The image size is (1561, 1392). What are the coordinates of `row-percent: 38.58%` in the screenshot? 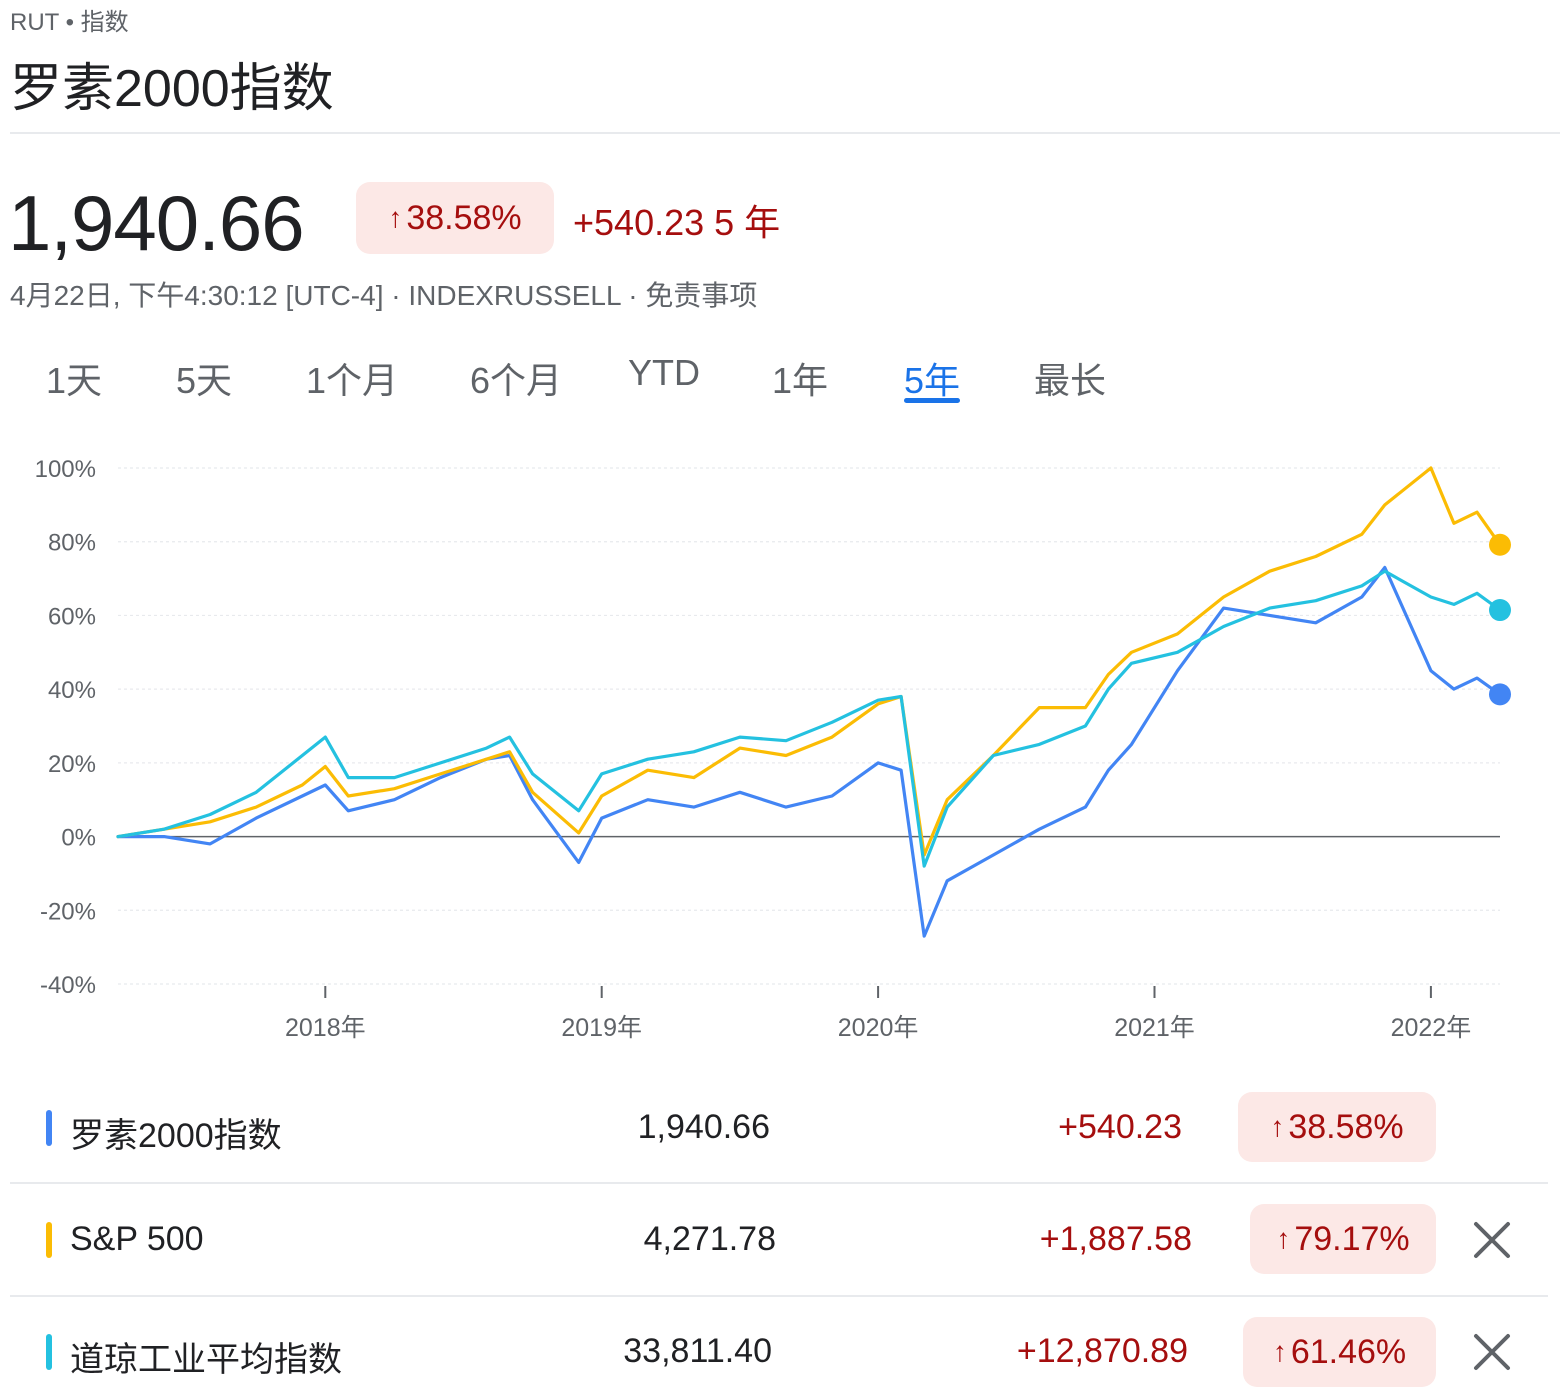 It's located at (1346, 1126).